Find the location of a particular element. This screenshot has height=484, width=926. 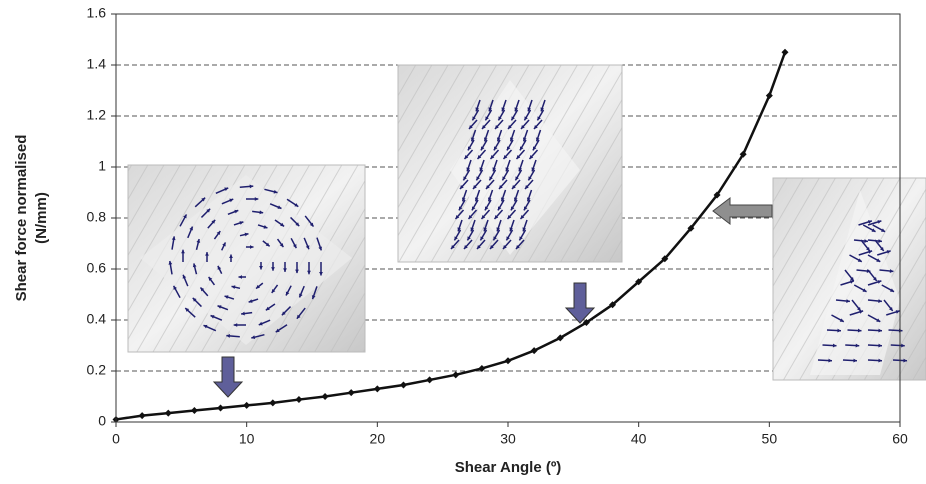

pointer-arrow is located at coordinates (228, 377).